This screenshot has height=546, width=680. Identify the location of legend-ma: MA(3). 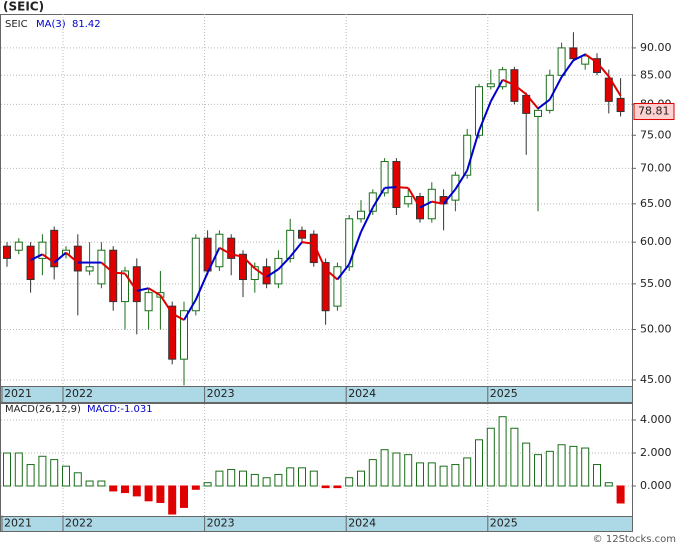
(51, 24).